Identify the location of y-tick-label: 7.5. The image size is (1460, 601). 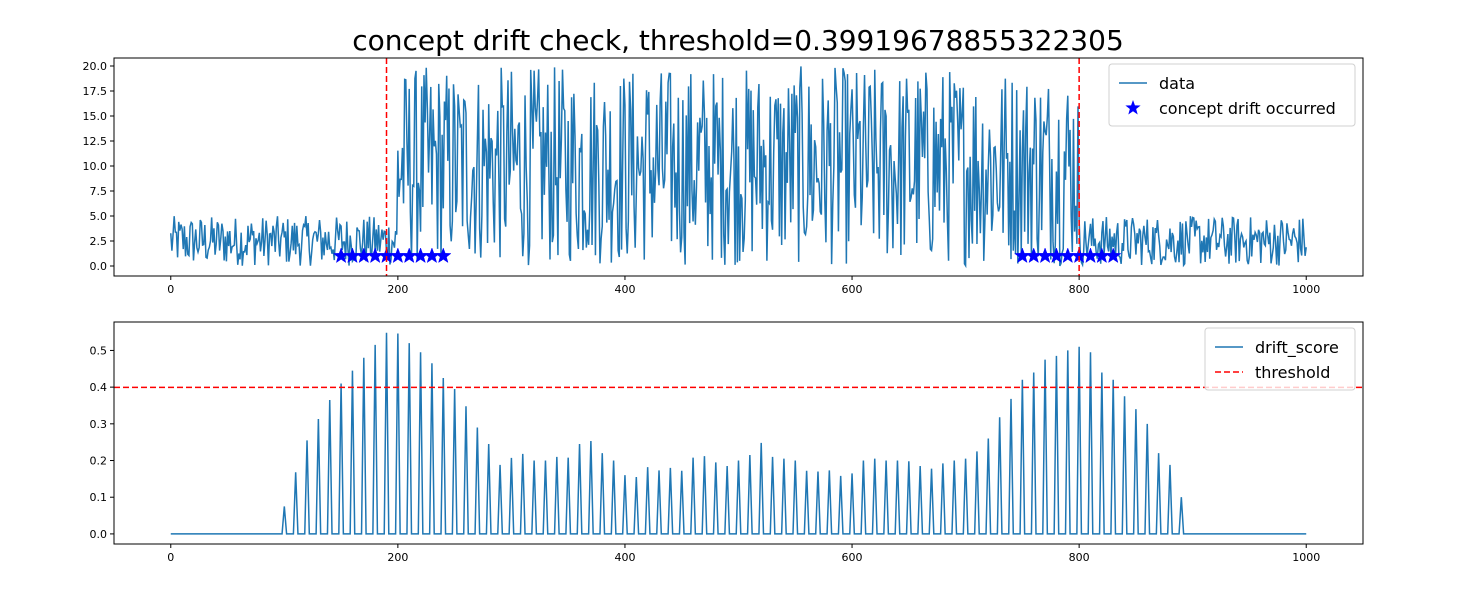
(99, 191).